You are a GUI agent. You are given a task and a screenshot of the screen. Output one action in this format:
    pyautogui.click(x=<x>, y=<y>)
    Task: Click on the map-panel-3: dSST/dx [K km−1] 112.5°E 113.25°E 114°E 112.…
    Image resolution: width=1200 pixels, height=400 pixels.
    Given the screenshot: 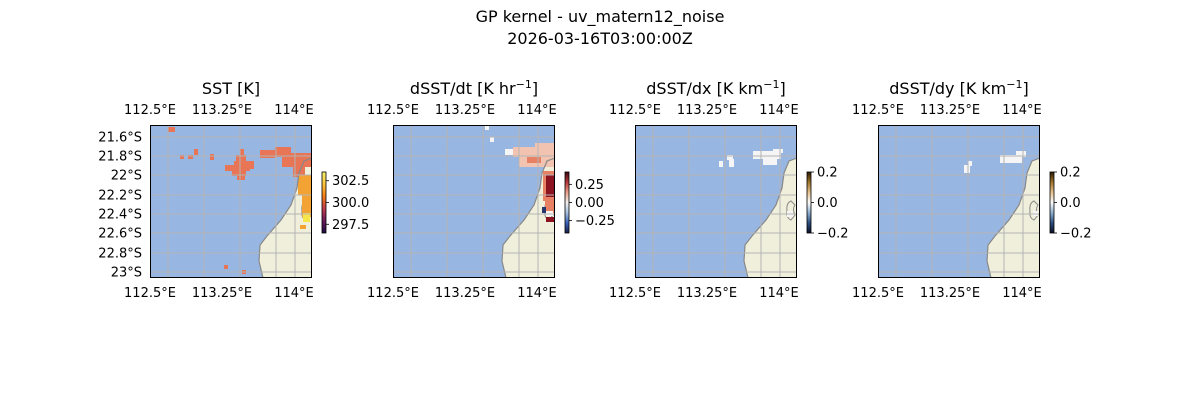 What is the action you would take?
    pyautogui.click(x=729, y=189)
    